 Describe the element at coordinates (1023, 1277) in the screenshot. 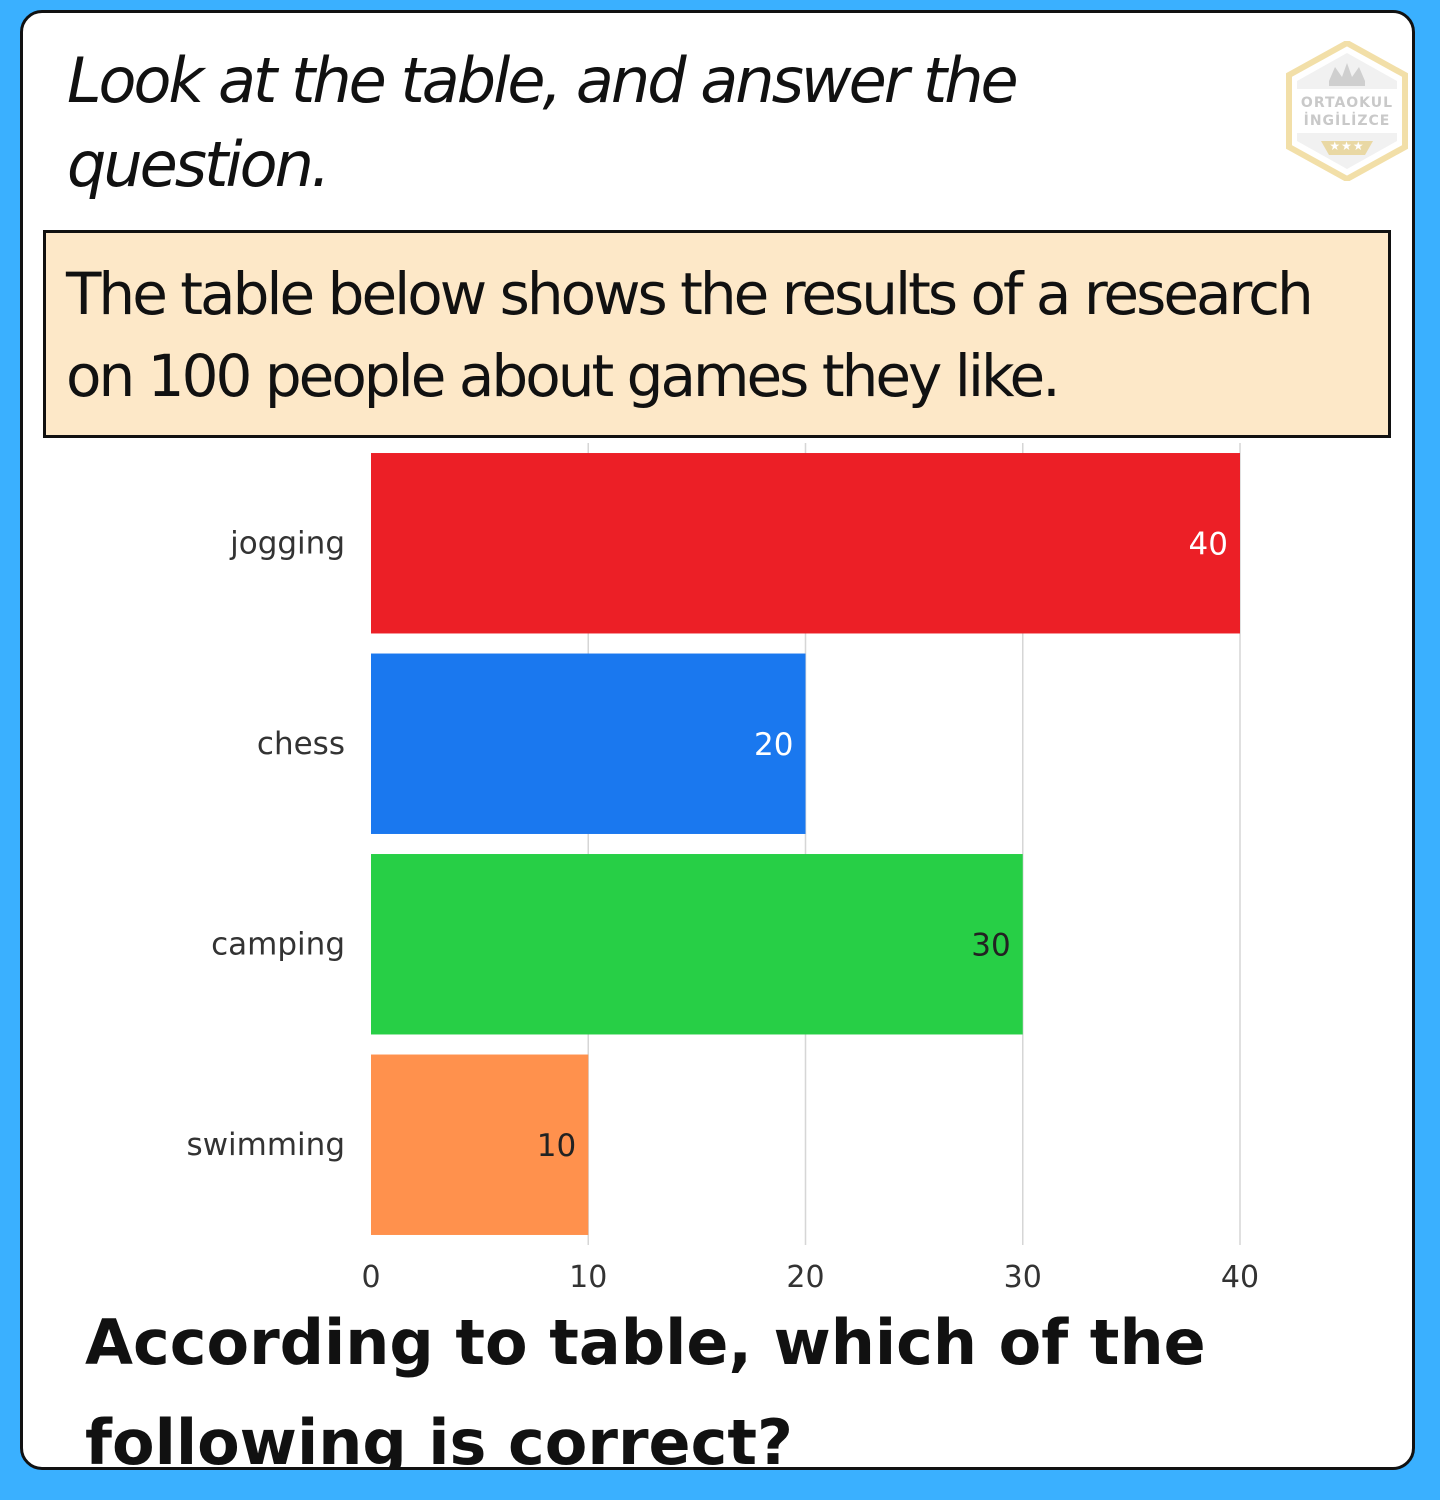

I see `x-tick-label-3: 30` at that location.